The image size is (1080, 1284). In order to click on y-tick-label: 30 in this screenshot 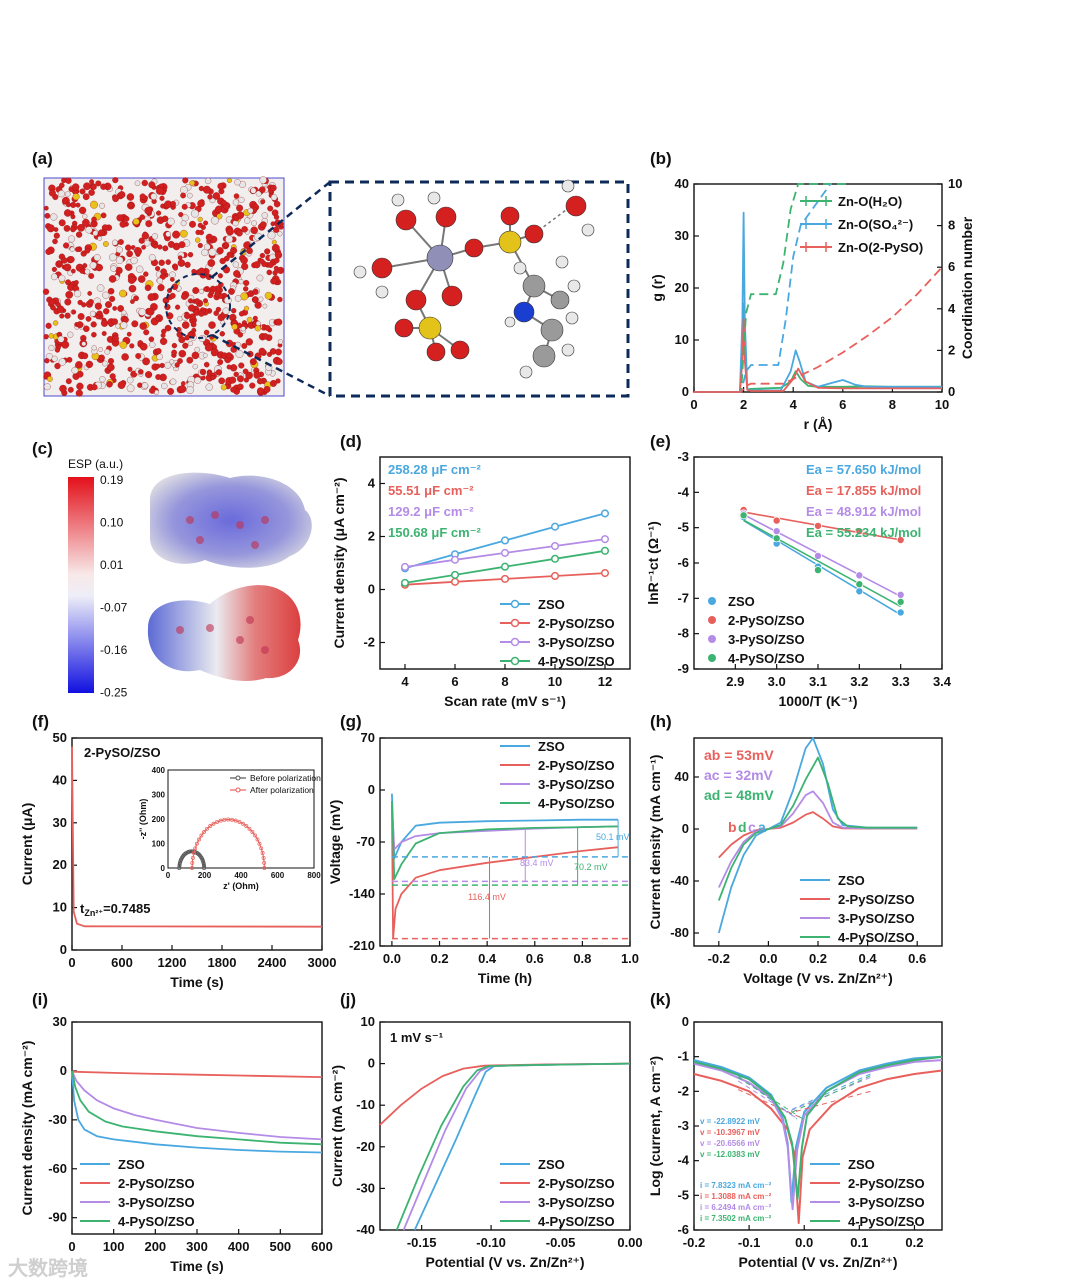, I will do `click(60, 822)`.